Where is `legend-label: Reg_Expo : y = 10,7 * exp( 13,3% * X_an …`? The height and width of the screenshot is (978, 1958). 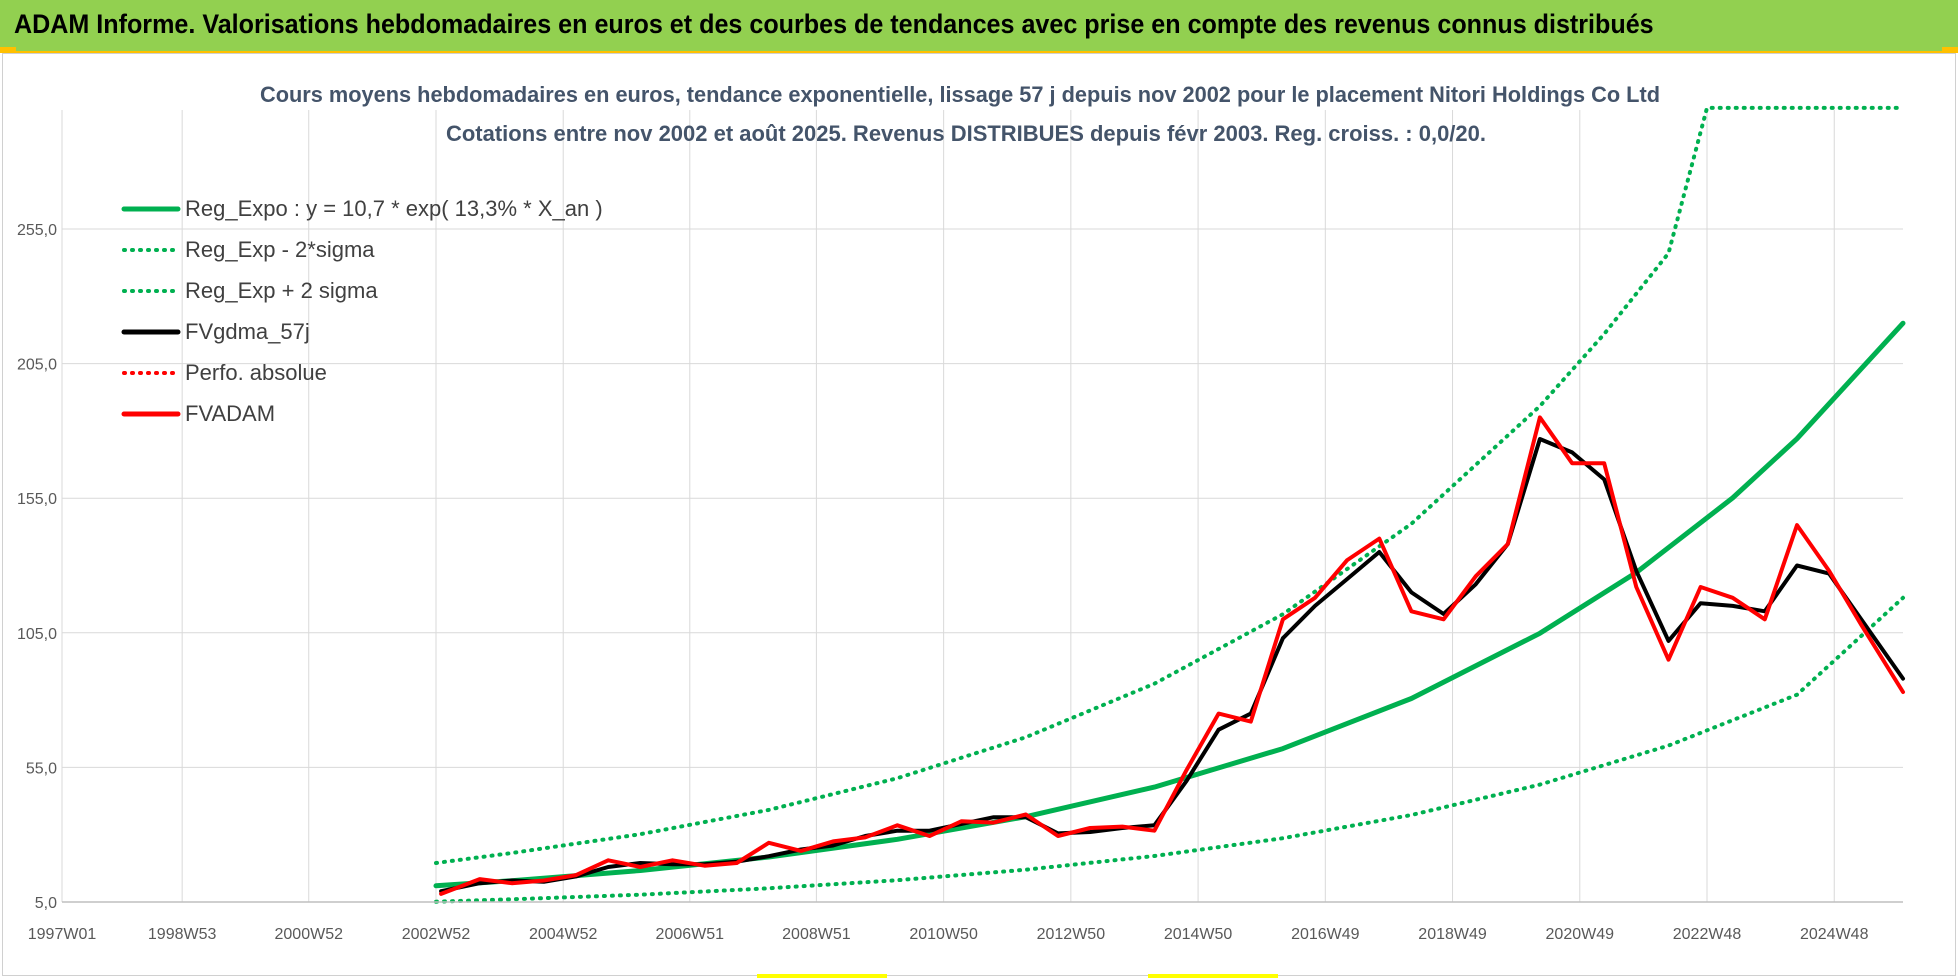
legend-label: Reg_Expo : y = 10,7 * exp( 13,3% * X_an … is located at coordinates (394, 208).